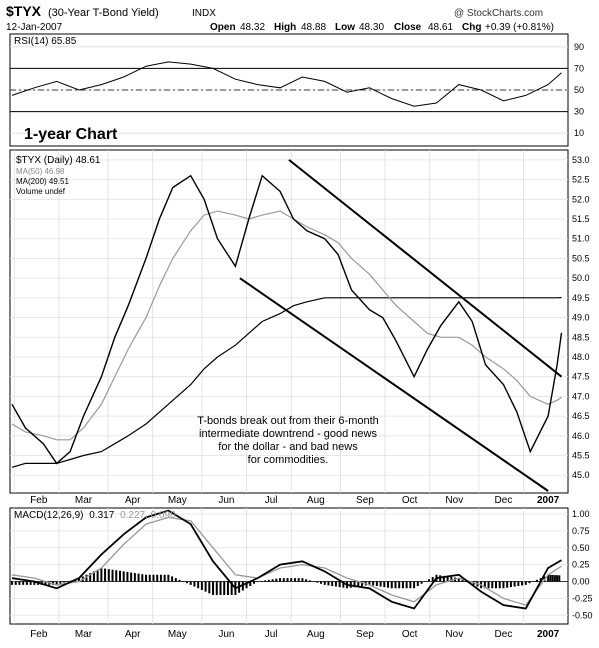  What do you see at coordinates (581, 565) in the screenshot?
I see `macd-tick: 0.25` at bounding box center [581, 565].